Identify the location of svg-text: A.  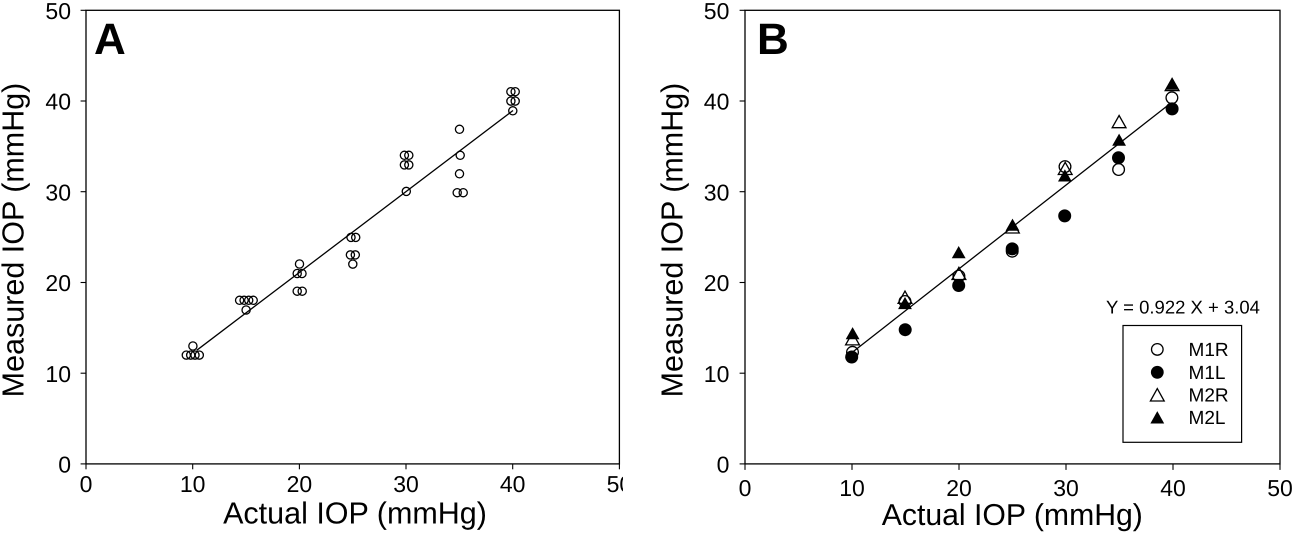
(110, 39).